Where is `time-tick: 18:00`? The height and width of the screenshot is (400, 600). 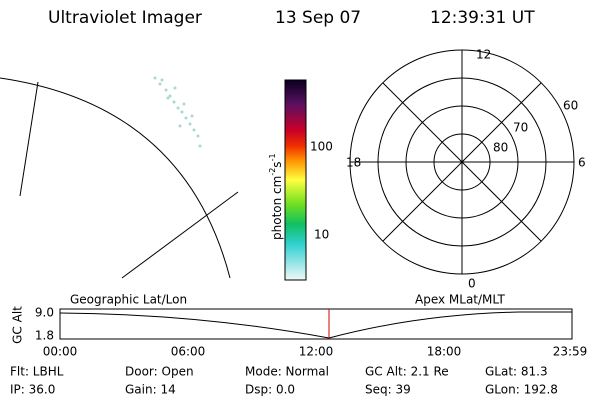
time-tick: 18:00 is located at coordinates (444, 352).